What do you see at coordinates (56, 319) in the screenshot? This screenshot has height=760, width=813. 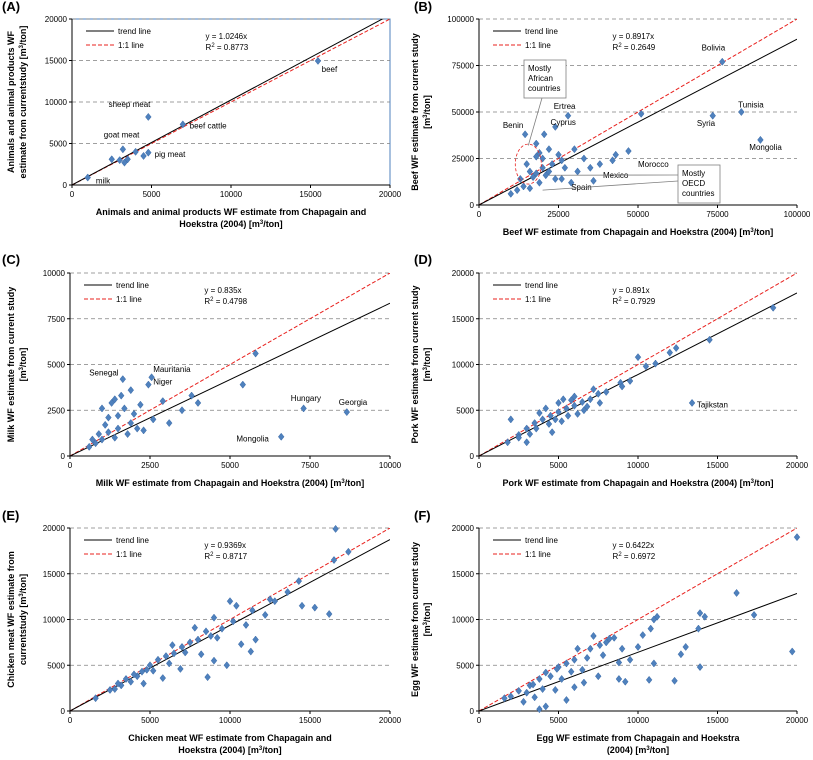 I see `y-tick-label: 7500` at bounding box center [56, 319].